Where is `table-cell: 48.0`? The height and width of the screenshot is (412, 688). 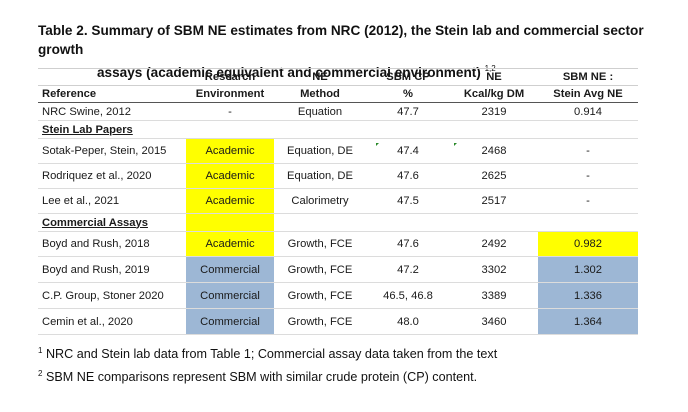
table-cell: 48.0 is located at coordinates (408, 321).